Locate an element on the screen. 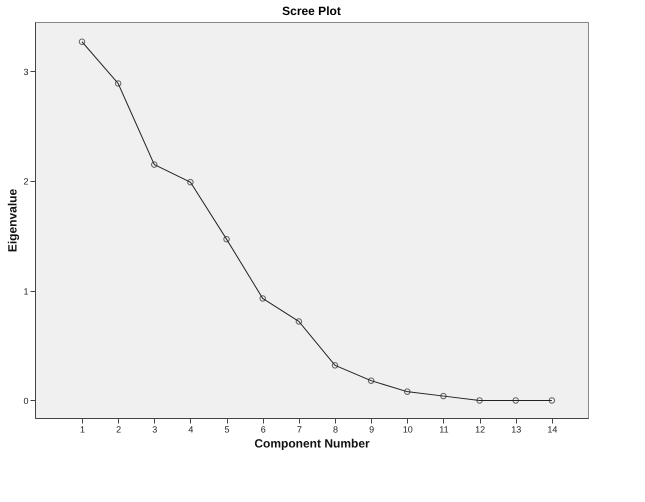  x-tick-label: 4 is located at coordinates (191, 429).